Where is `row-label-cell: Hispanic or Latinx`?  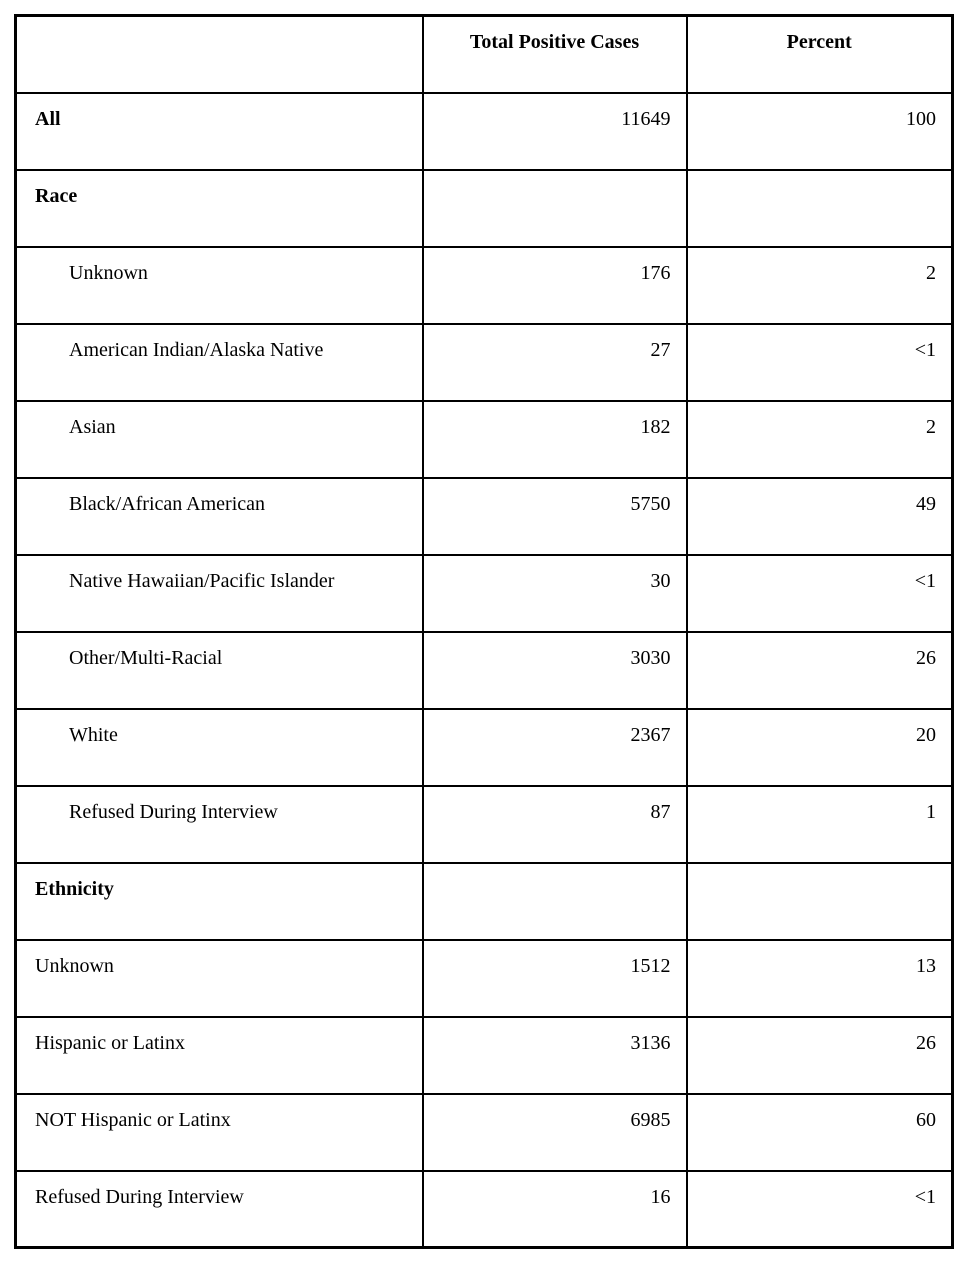 row-label-cell: Hispanic or Latinx is located at coordinates (219, 1055).